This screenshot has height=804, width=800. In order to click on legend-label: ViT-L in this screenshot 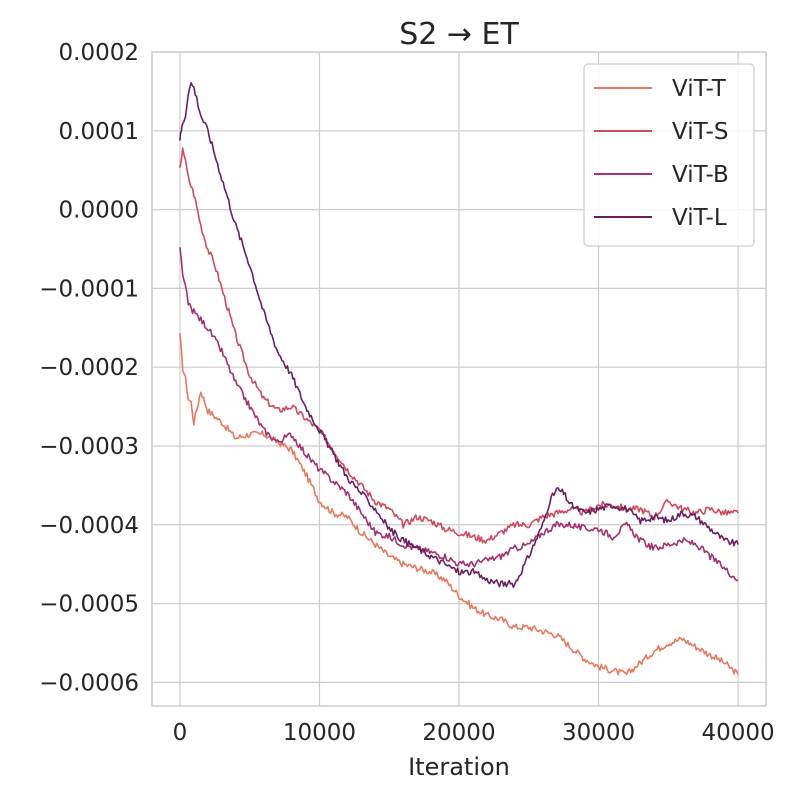, I will do `click(699, 218)`.